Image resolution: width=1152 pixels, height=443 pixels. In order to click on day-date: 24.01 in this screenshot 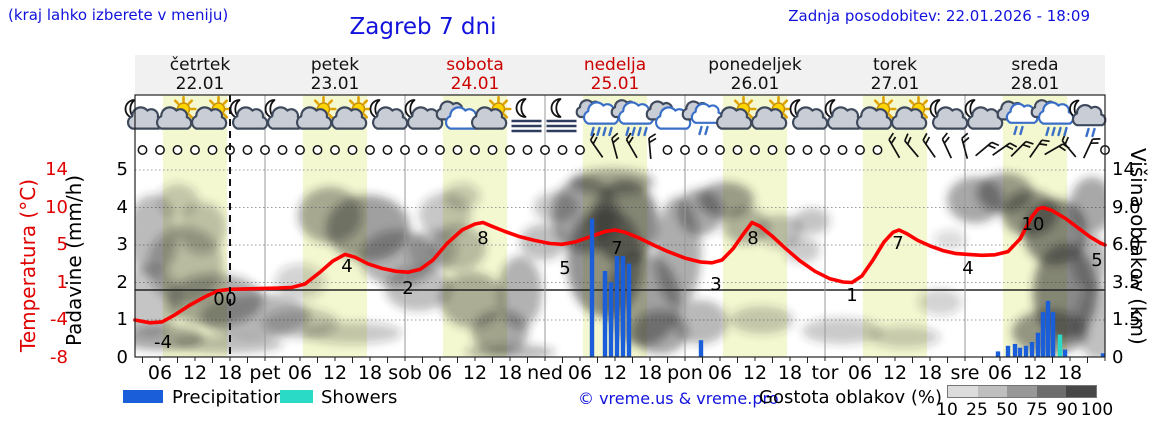, I will do `click(475, 84)`.